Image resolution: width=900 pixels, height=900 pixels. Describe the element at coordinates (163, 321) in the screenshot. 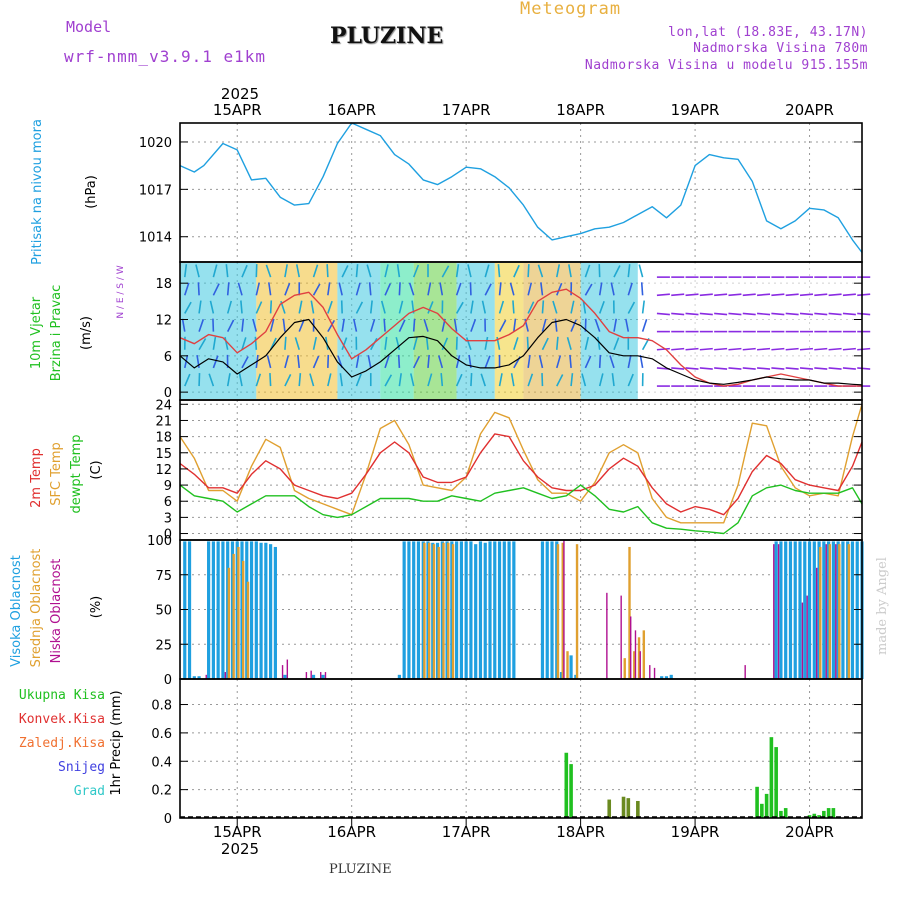

I see `y-tick-label: 12` at that location.